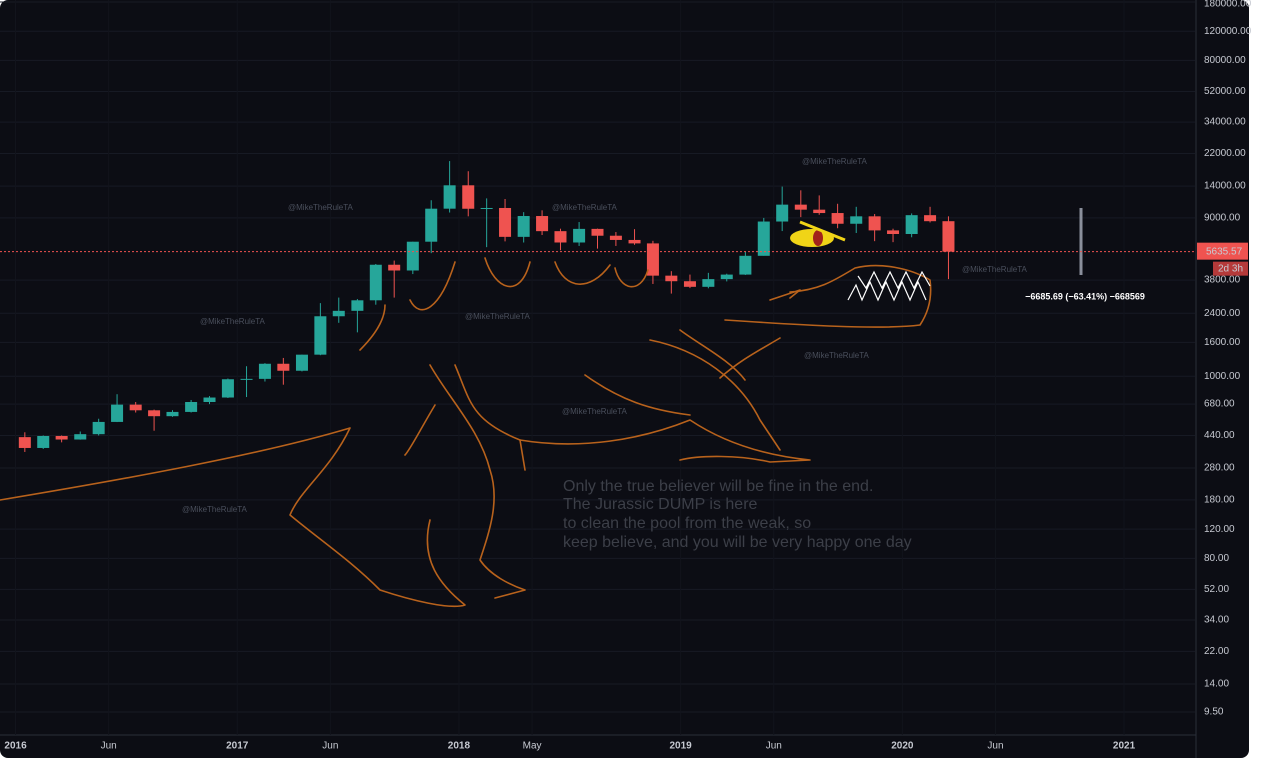 The image size is (1280, 758). Describe the element at coordinates (1228, 5) in the screenshot. I see `y-tick-label: 180000.00` at that location.